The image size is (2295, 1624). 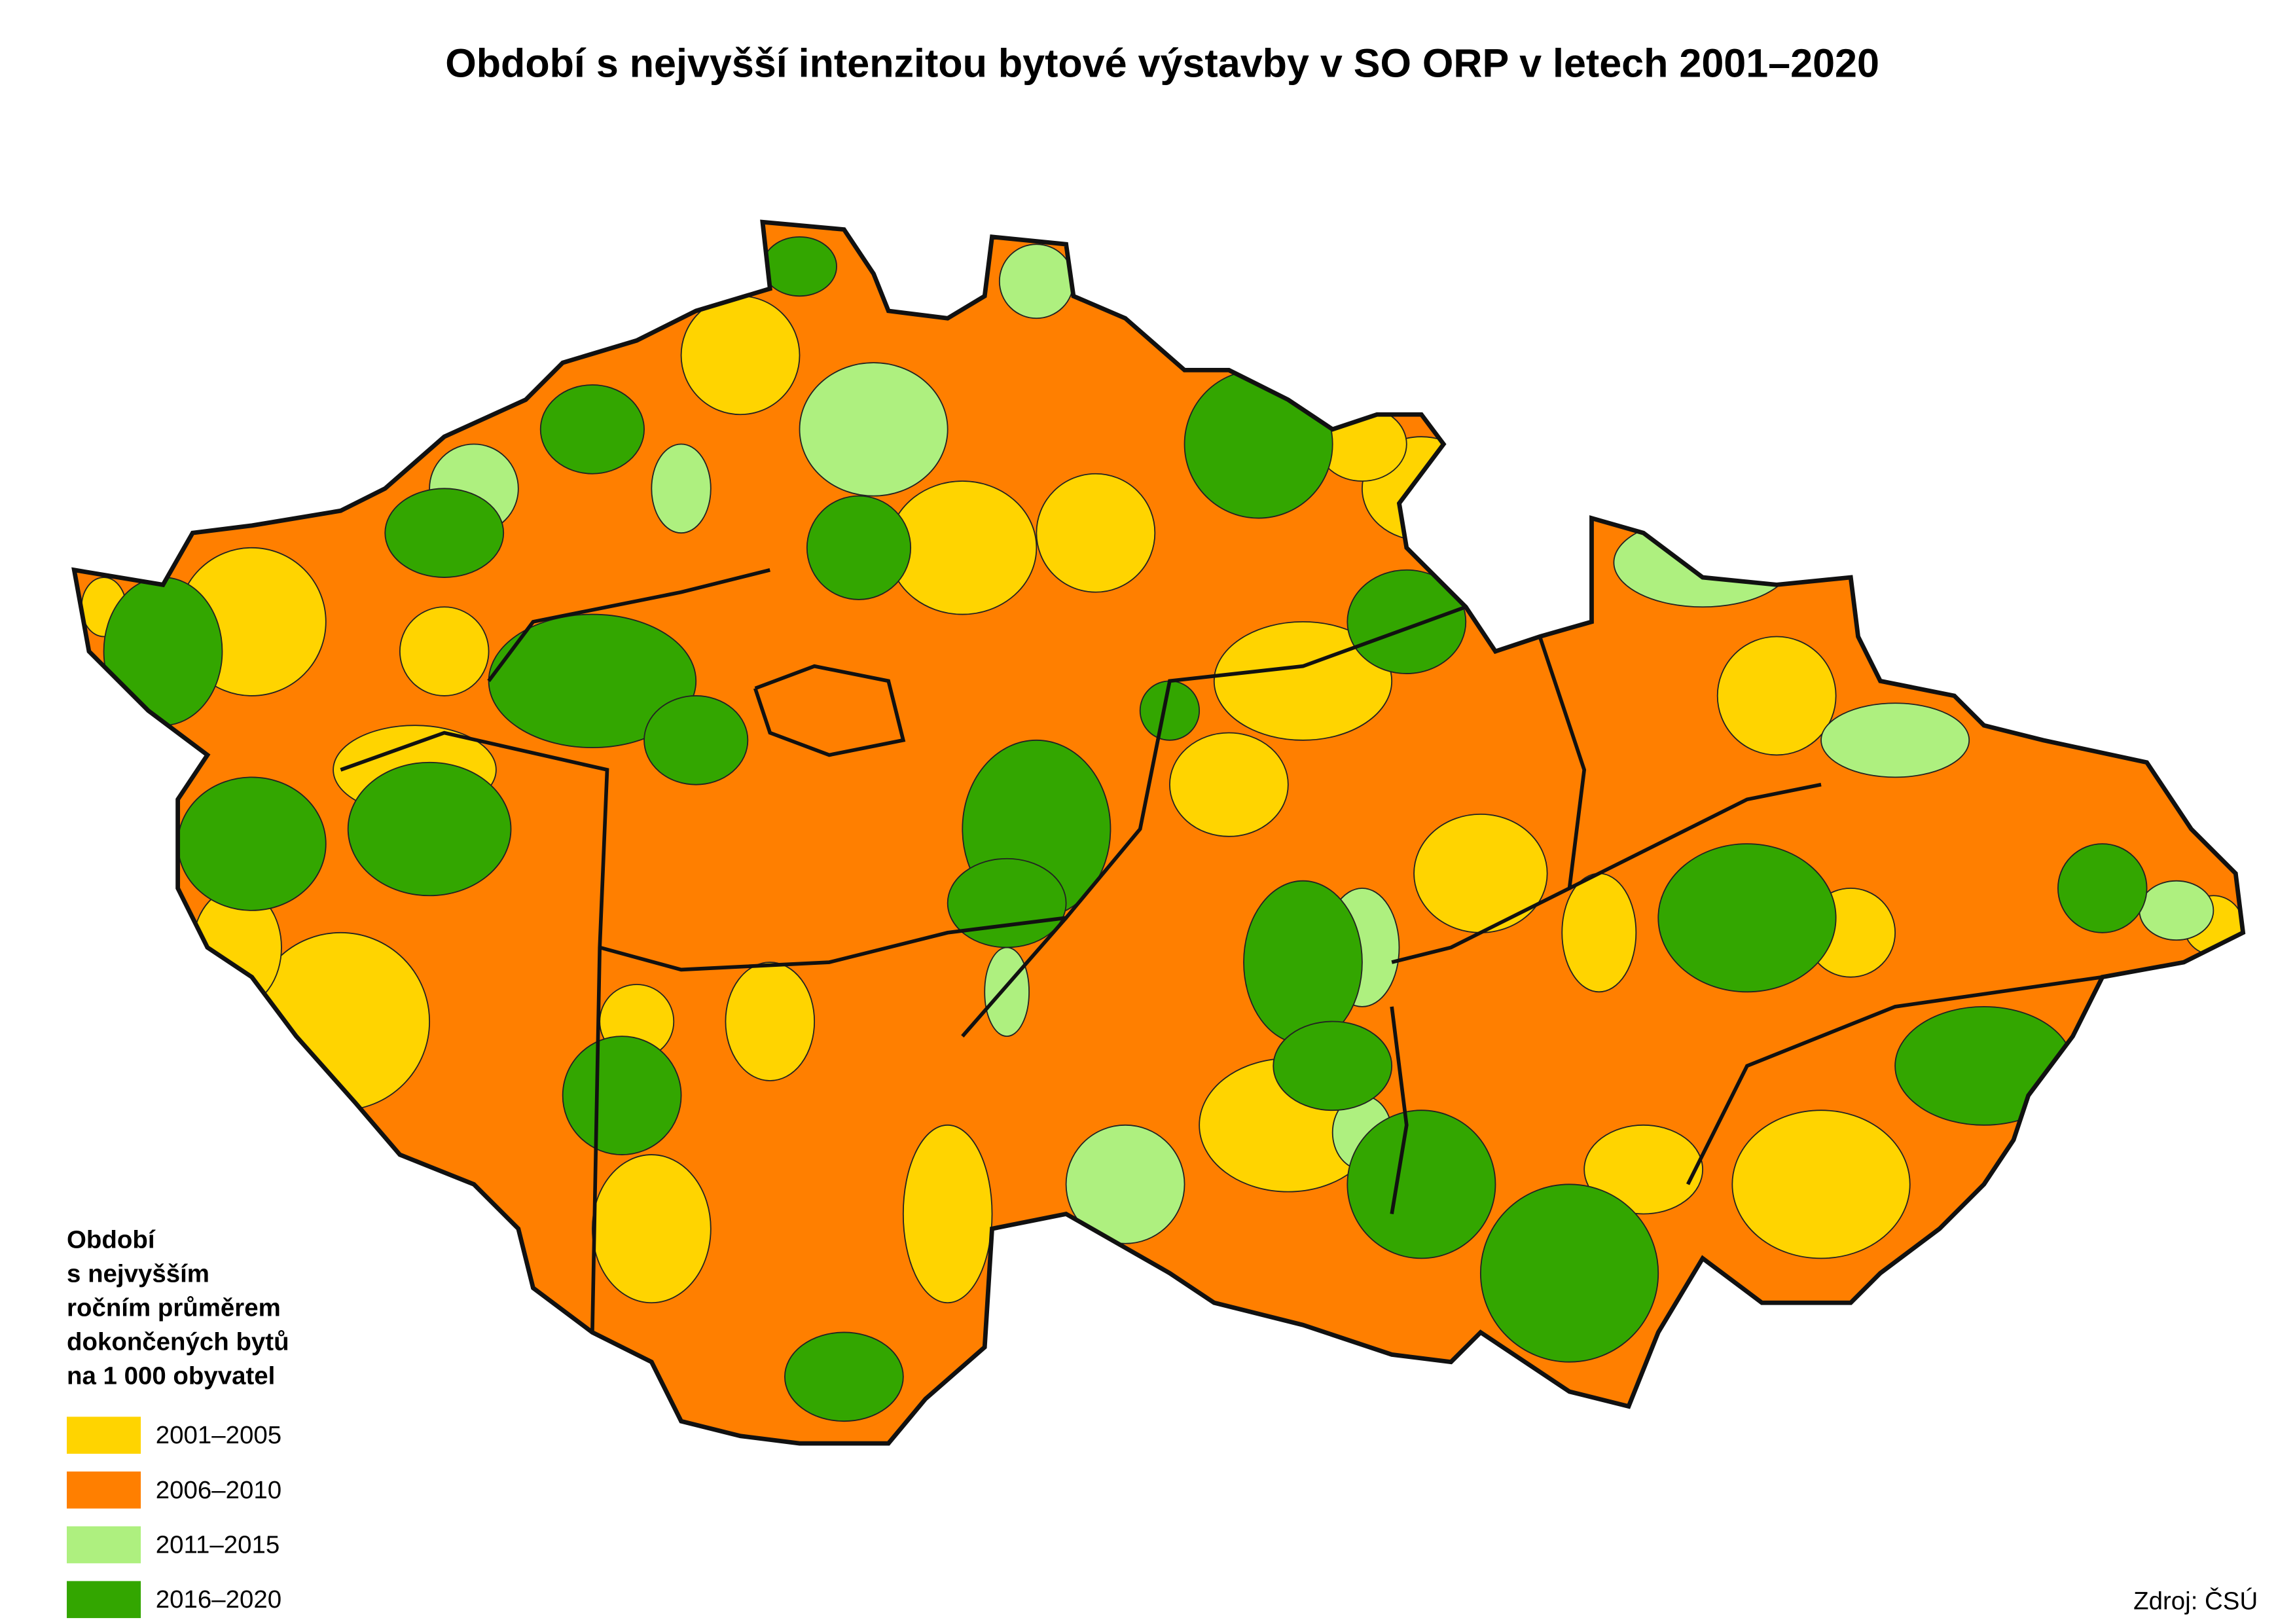 I want to click on legend-label: 2001–2005, so click(x=219, y=1435).